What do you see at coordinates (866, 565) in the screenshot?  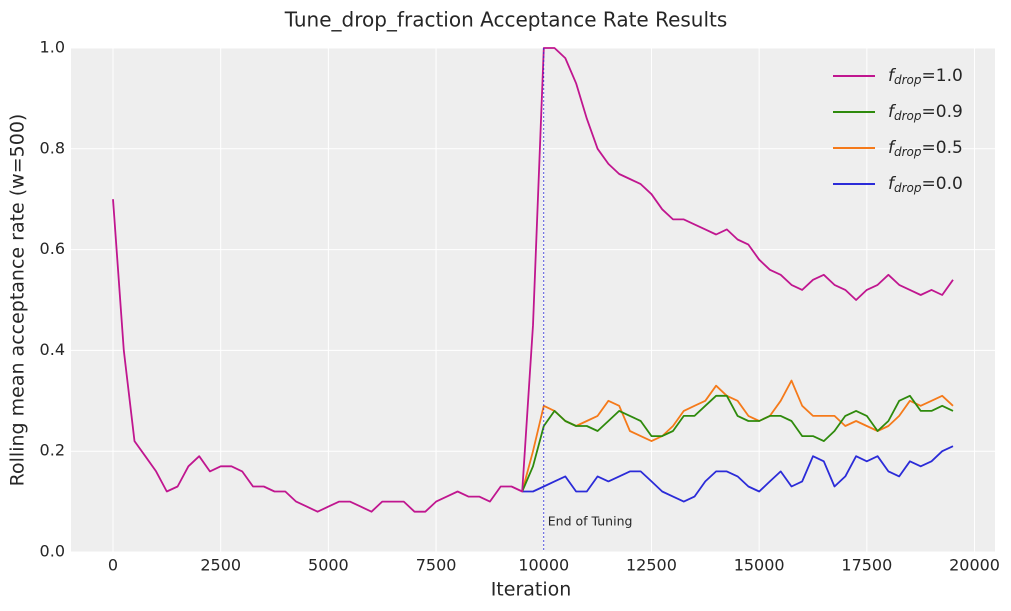 I see `x-tick-label: 17500` at bounding box center [866, 565].